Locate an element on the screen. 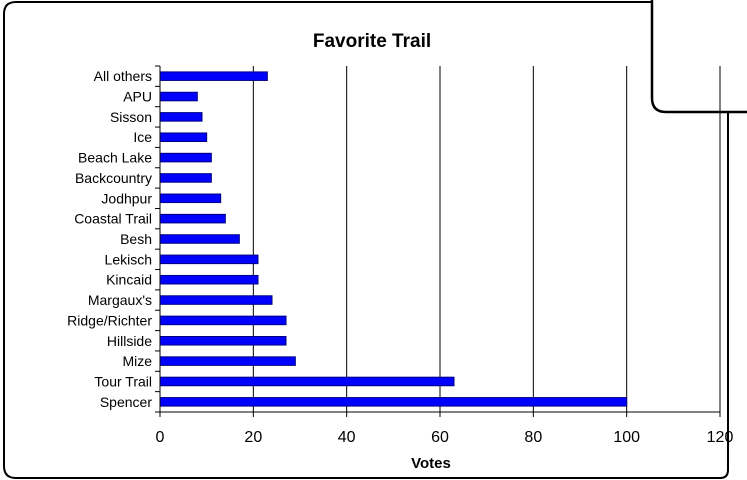 This screenshot has height=480, width=747. x-tick-labels: 0 20 40 60 80 100 120 is located at coordinates (445, 437).